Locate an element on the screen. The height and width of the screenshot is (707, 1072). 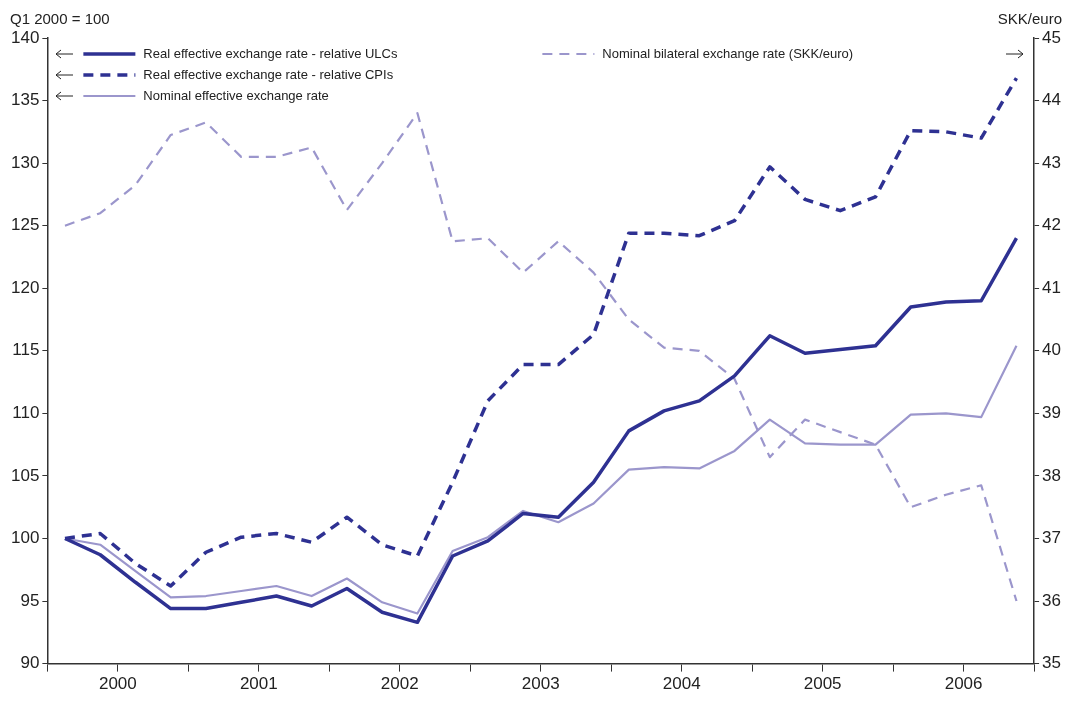
y-tick-label: 105 is located at coordinates (25, 475).